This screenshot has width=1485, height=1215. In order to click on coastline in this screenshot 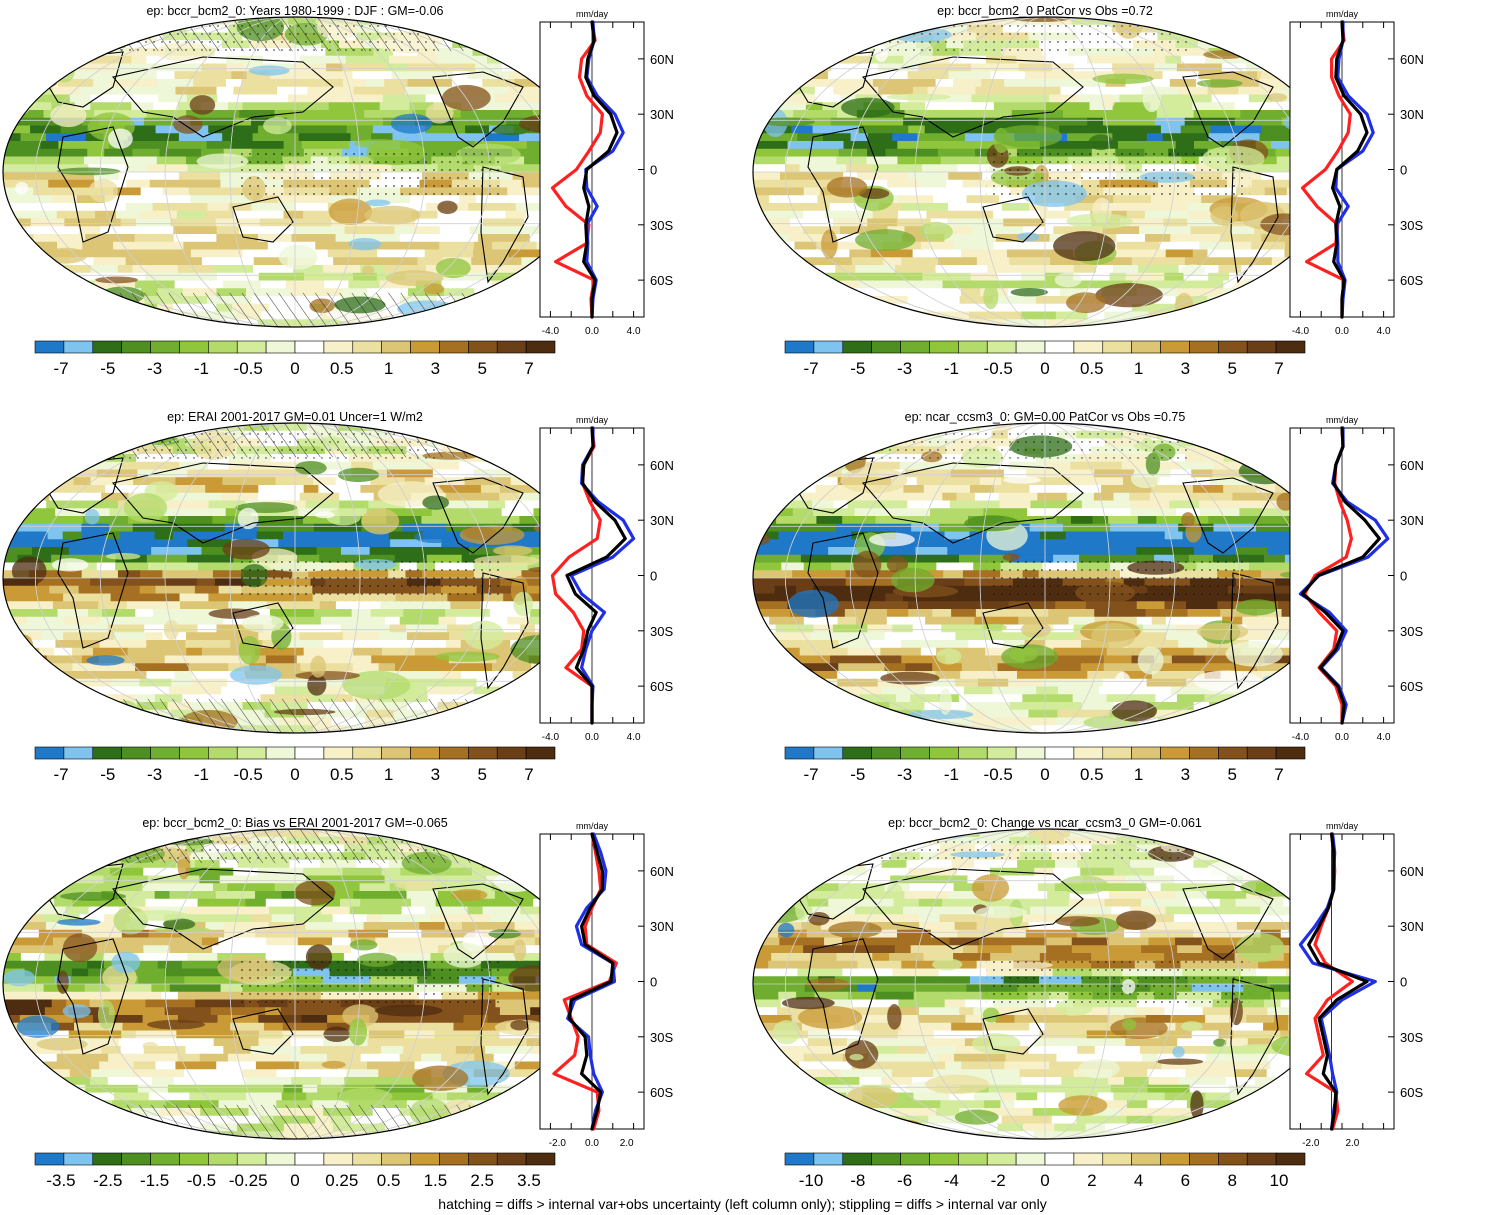, I will do `click(263, 1031)`.